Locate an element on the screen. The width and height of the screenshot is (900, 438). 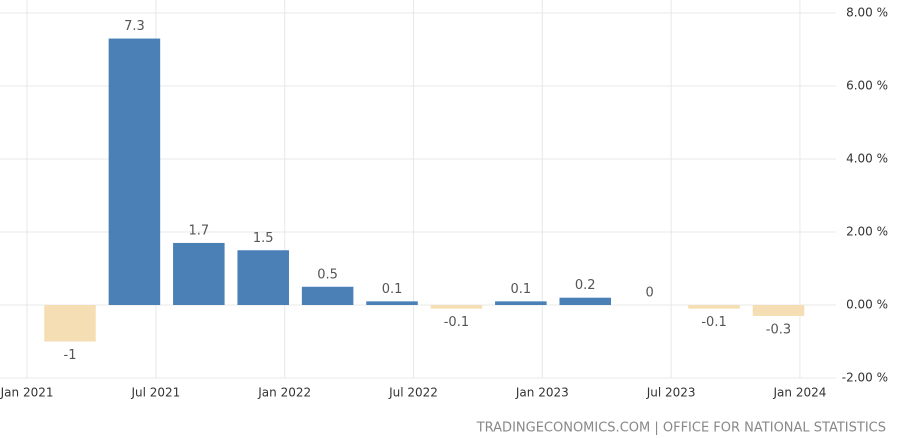
value-label: -0.3 is located at coordinates (778, 329).